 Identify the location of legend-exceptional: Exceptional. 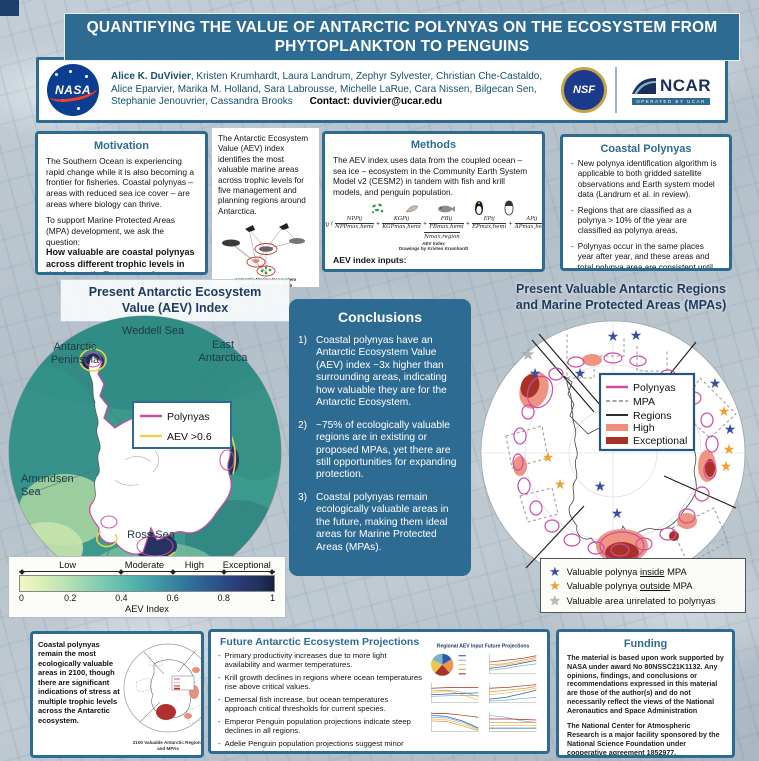
(660, 441).